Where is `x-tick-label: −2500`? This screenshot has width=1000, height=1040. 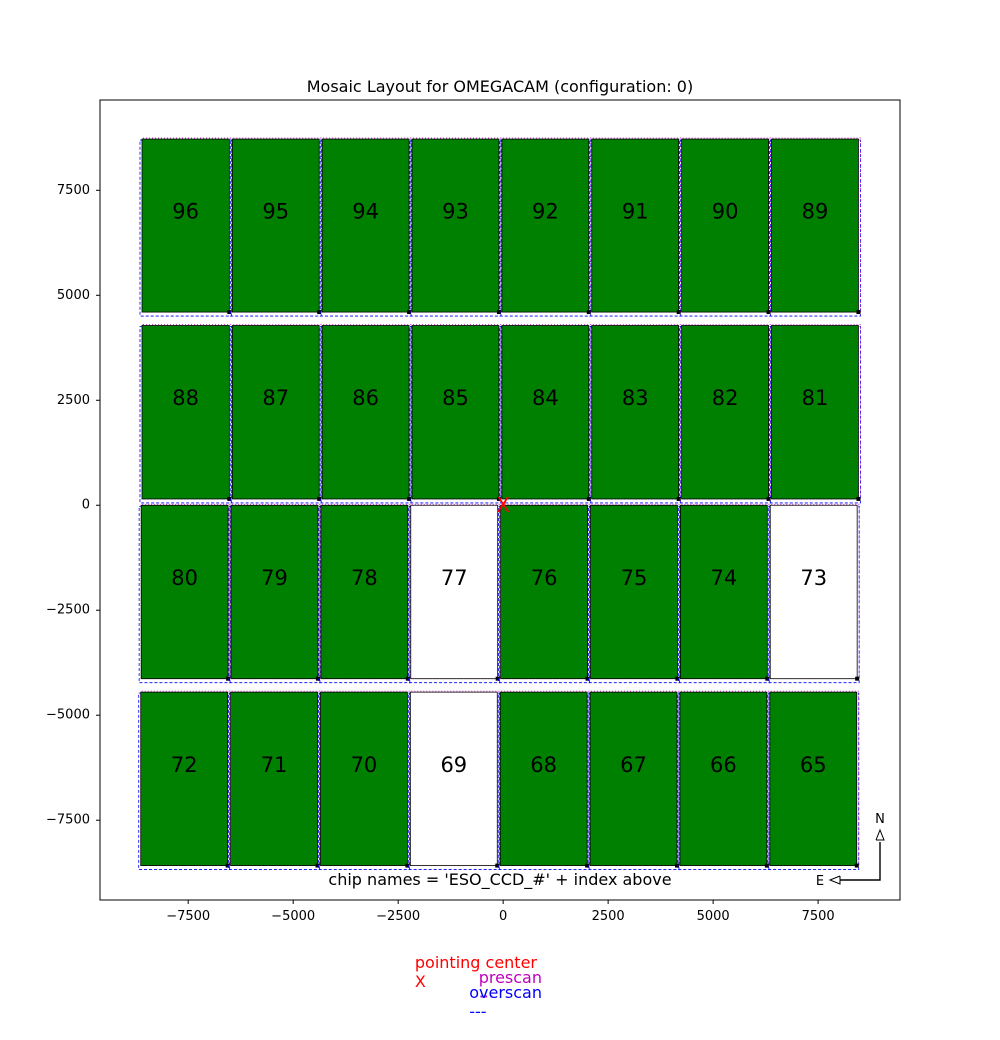 x-tick-label: −2500 is located at coordinates (398, 916).